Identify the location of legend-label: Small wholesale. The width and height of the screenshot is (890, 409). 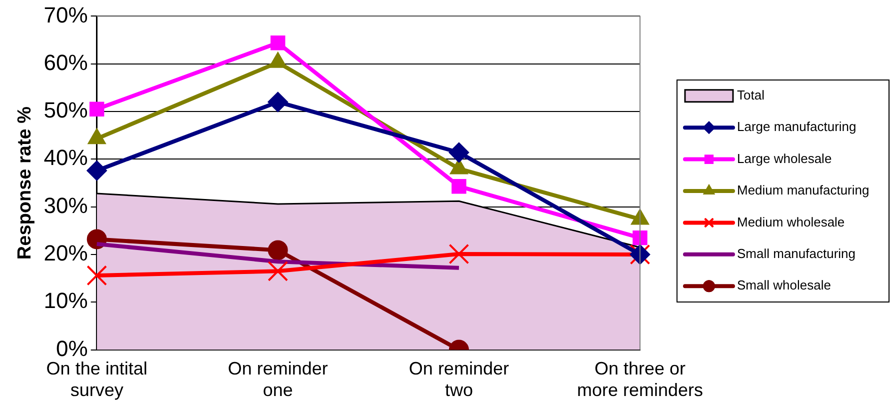
(784, 285).